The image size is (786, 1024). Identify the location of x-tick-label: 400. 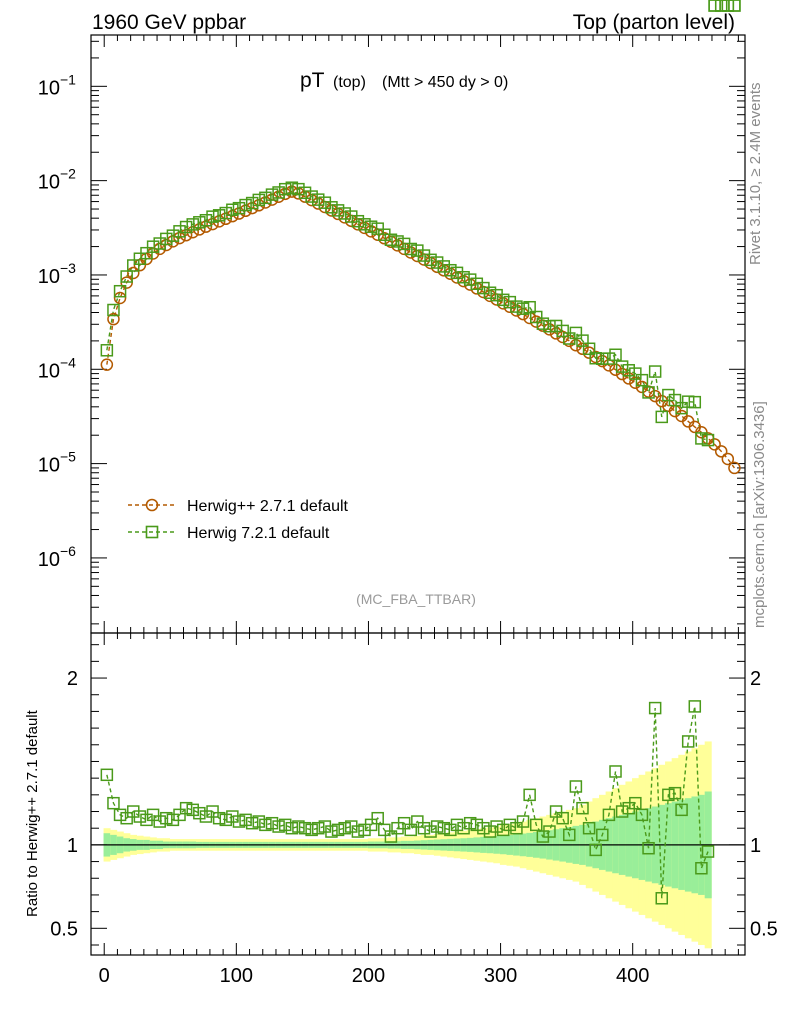
(632, 976).